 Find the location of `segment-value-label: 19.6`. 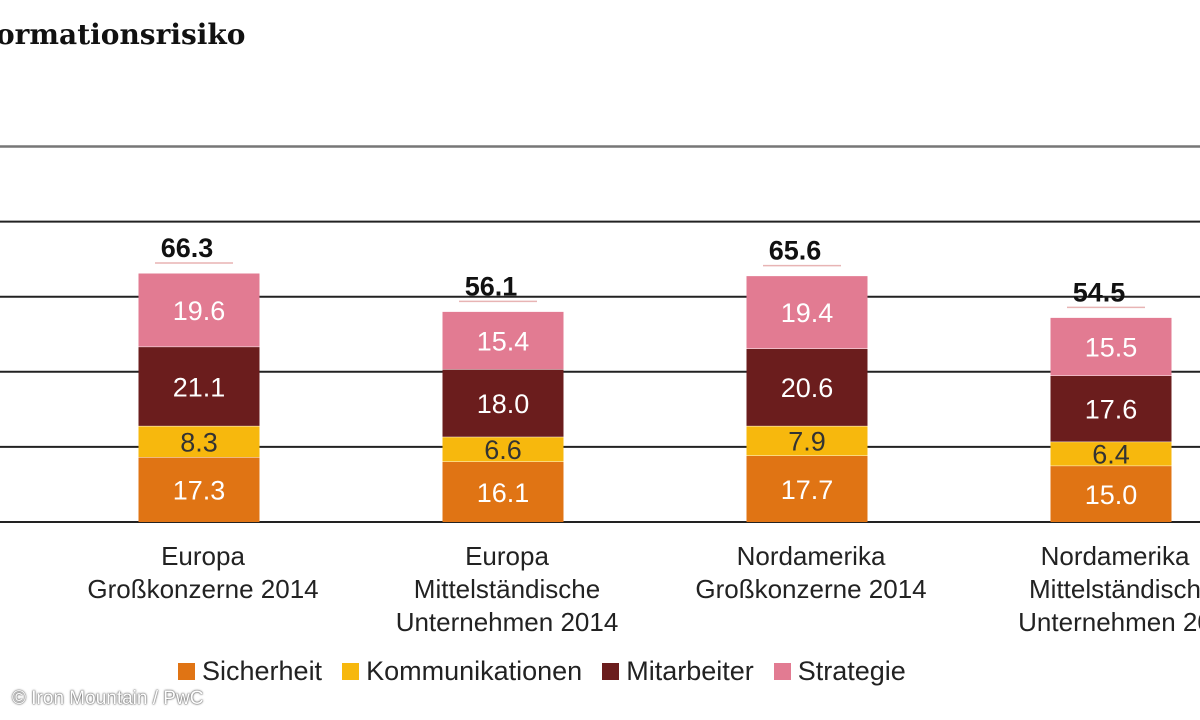

segment-value-label: 19.6 is located at coordinates (199, 311).